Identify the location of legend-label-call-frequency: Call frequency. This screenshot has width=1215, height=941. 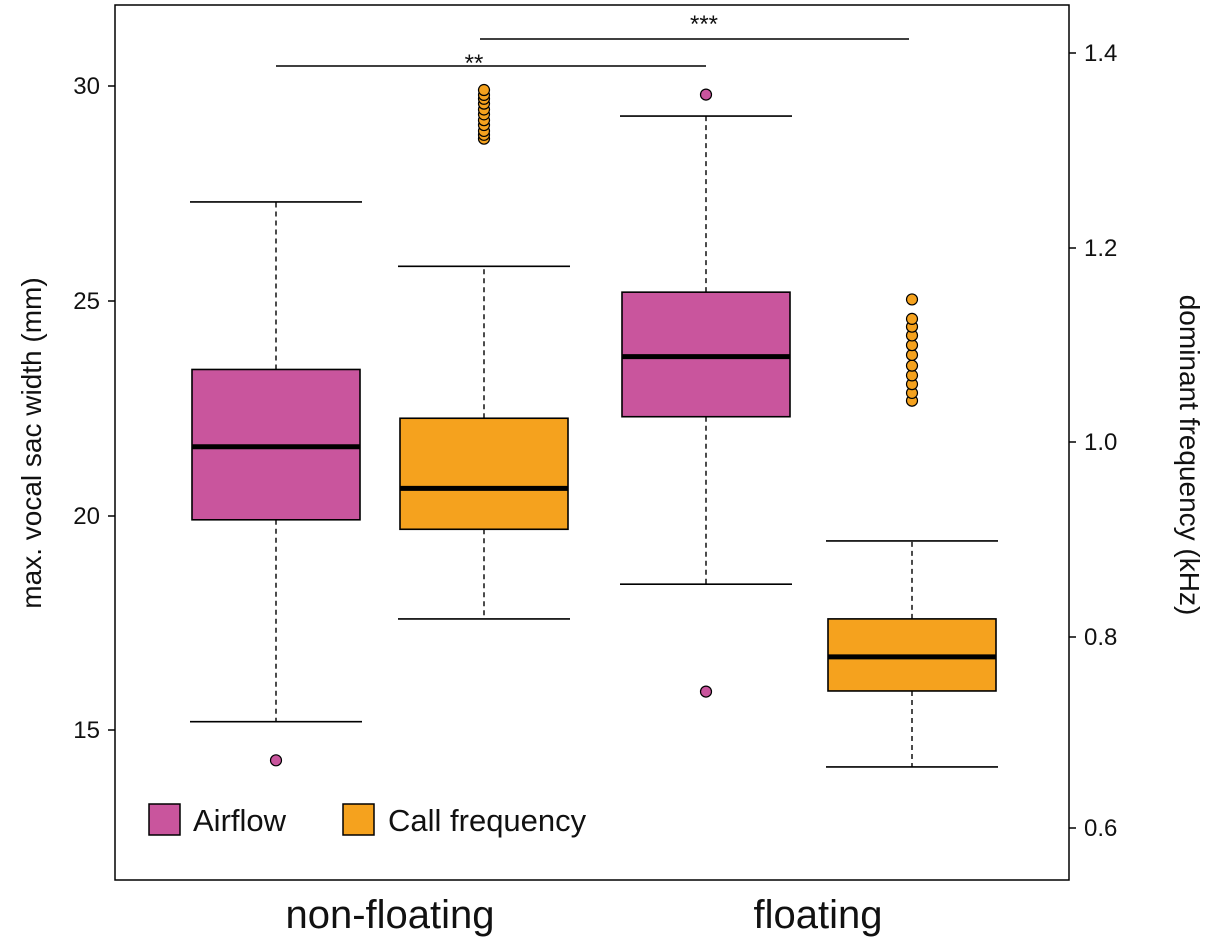
(487, 820).